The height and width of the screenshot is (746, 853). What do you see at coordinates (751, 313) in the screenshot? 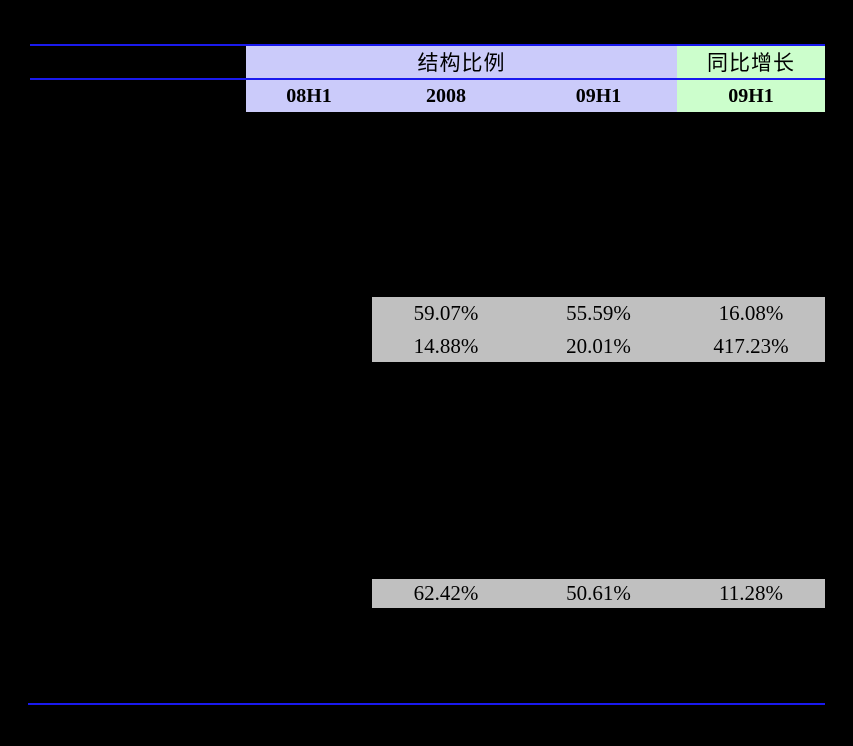
I see `data-cell: 16.08%` at bounding box center [751, 313].